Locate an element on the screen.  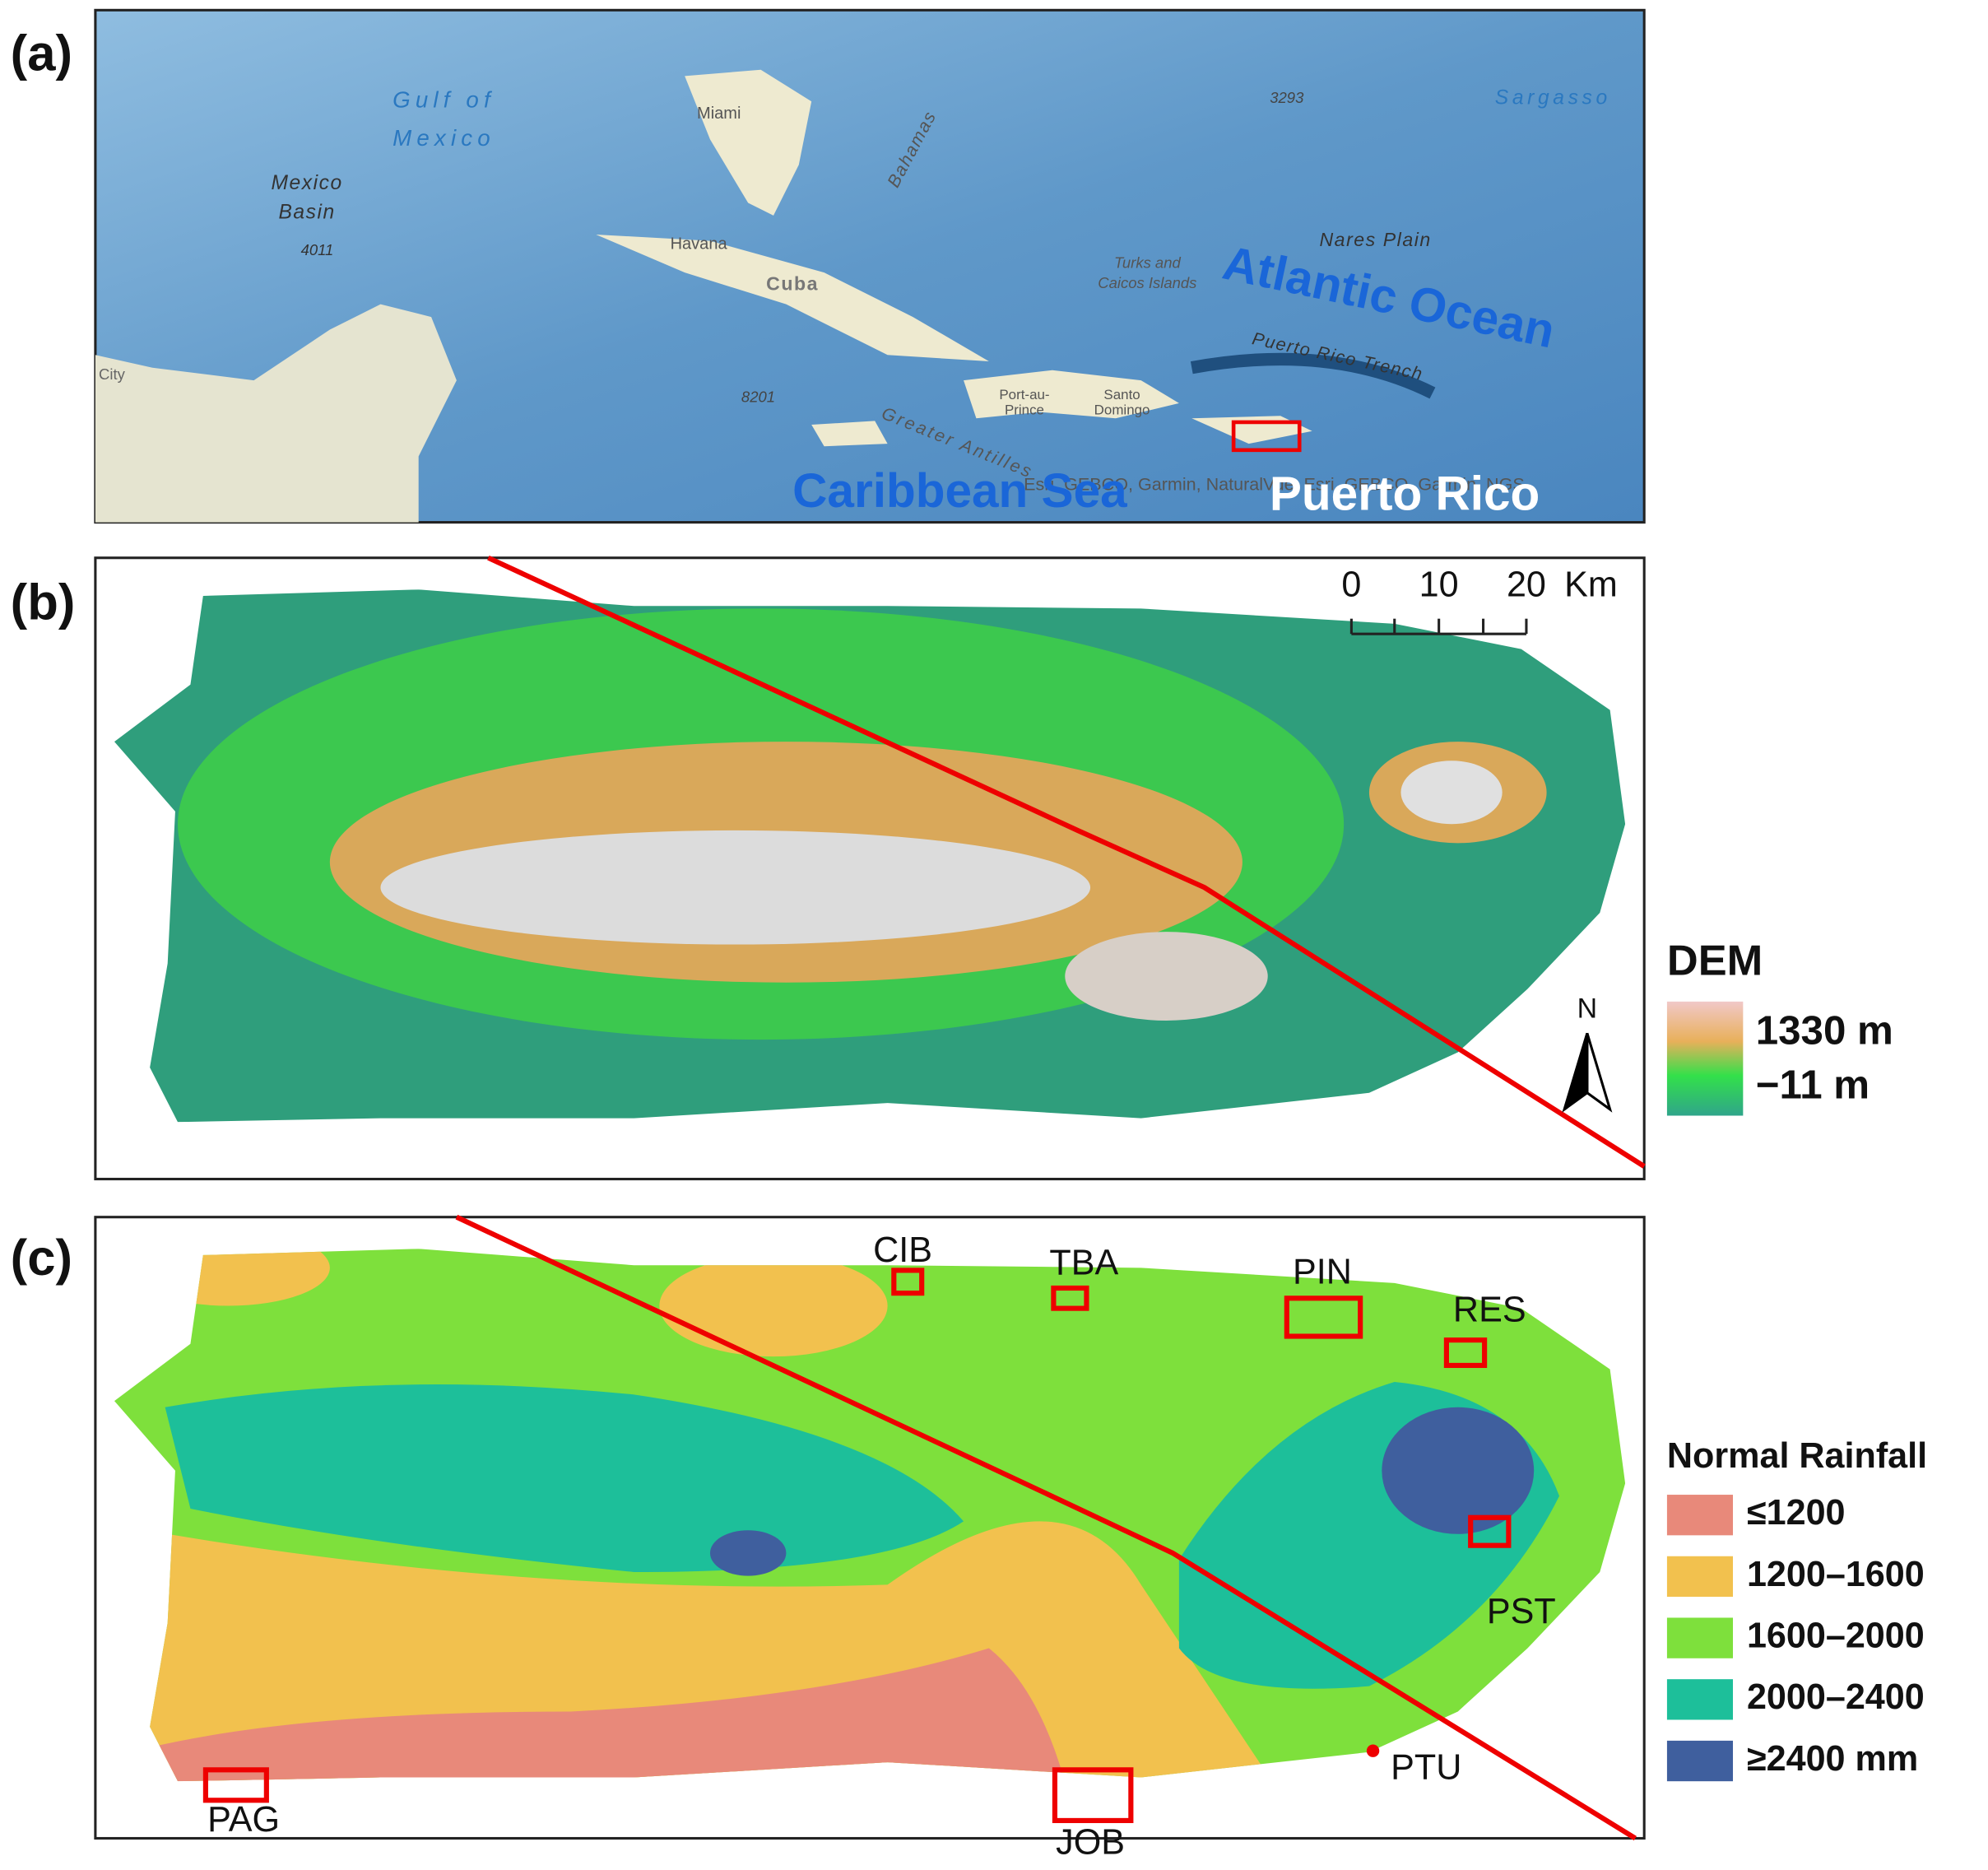
place-name: Turks and is located at coordinates (1147, 262).